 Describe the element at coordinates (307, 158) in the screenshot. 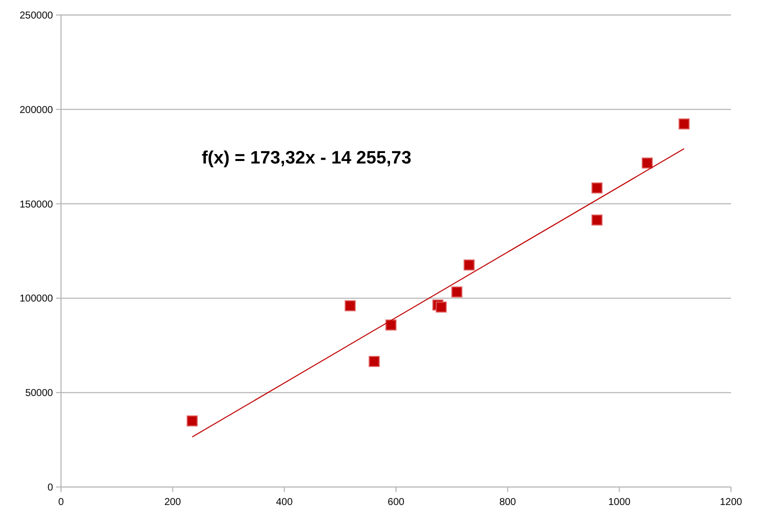

I see `annotation: f(x) = 173,32x - 14 255,73` at that location.